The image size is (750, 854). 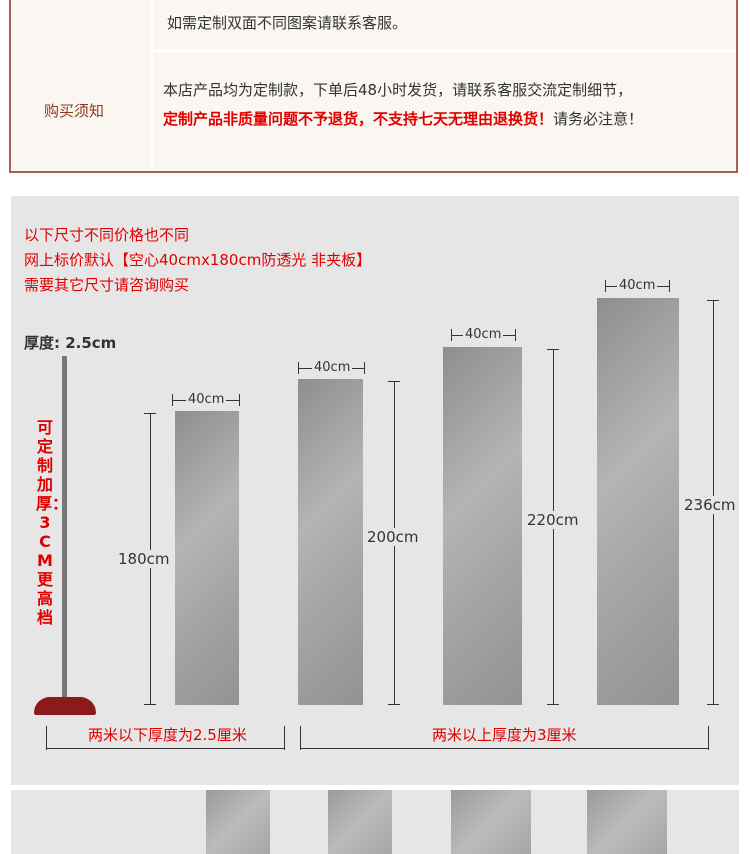 What do you see at coordinates (81, 85) in the screenshot?
I see `notice-label-column` at bounding box center [81, 85].